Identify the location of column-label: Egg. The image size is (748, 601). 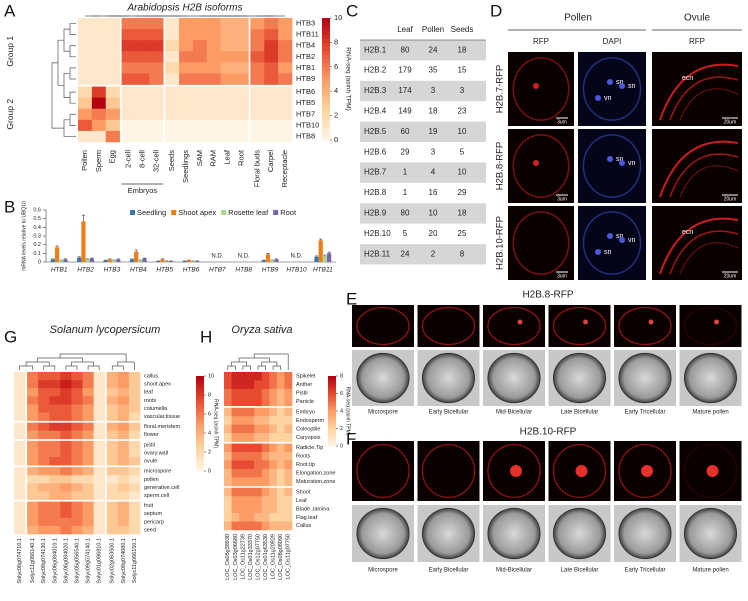
(112, 156).